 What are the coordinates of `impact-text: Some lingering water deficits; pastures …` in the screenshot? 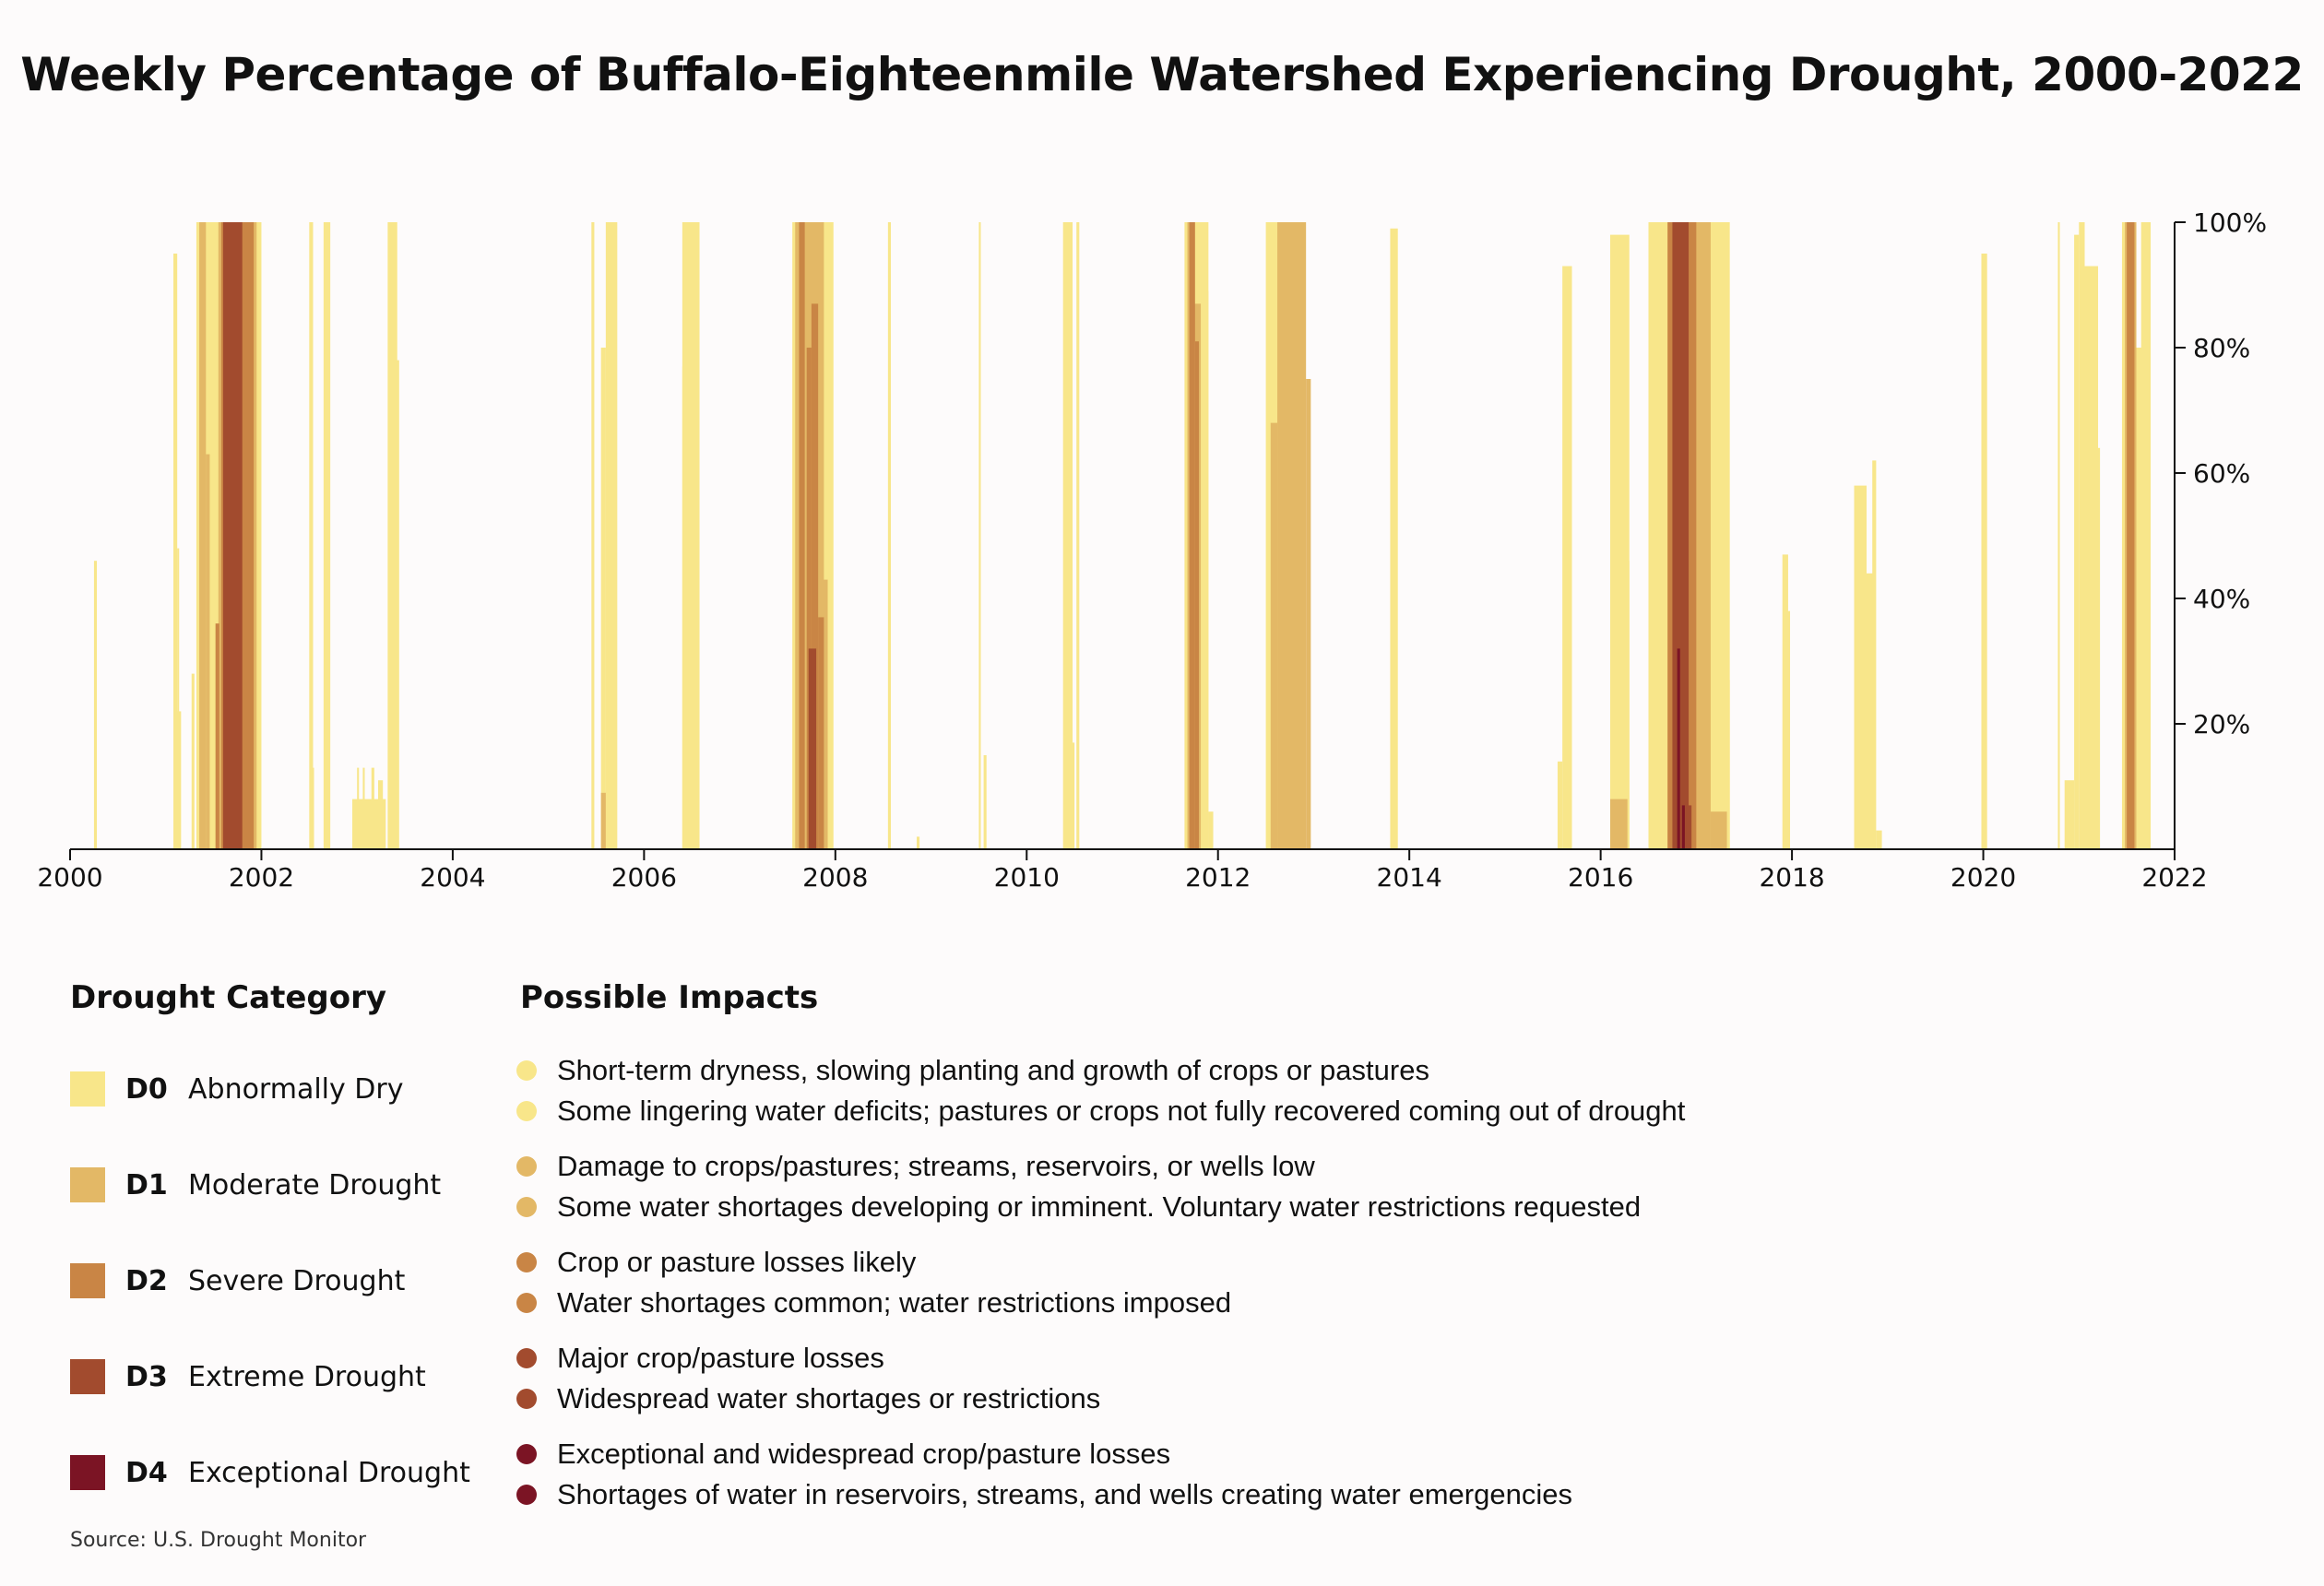 It's located at (1121, 1111).